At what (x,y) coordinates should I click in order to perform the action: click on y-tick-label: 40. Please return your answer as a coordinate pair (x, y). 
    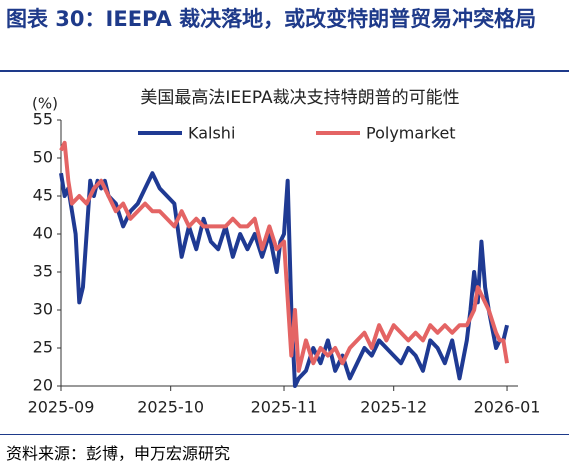
    Looking at the image, I should click on (43, 233).